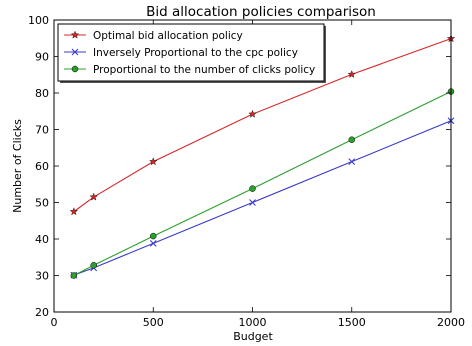 The width and height of the screenshot is (472, 346). What do you see at coordinates (168, 36) in the screenshot?
I see `legend-label: Optimal bid allocation policy` at bounding box center [168, 36].